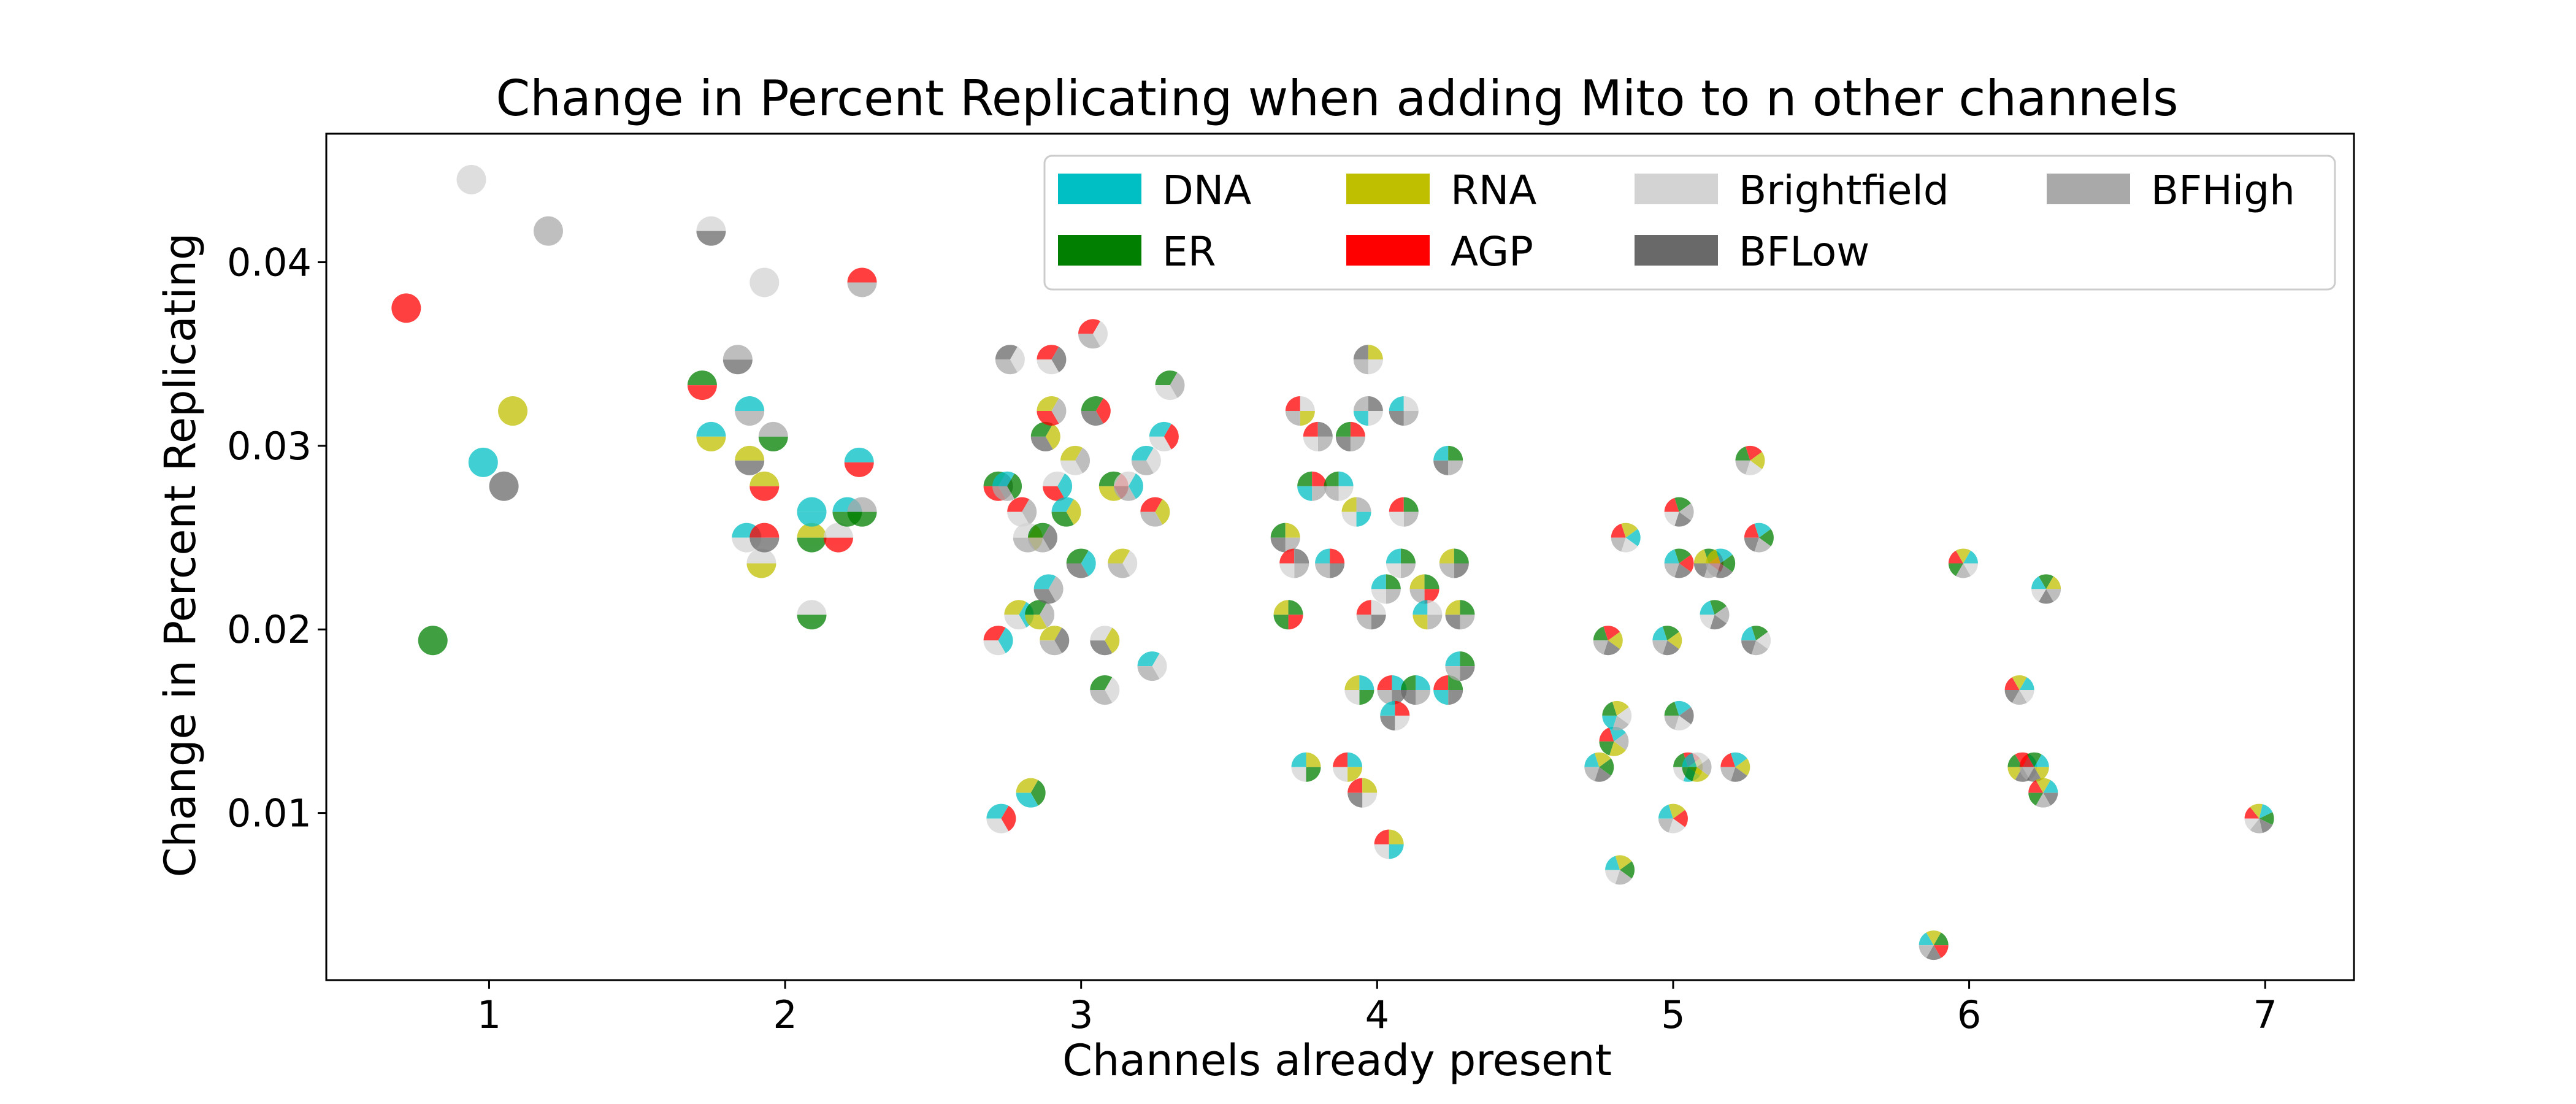  I want to click on legend-items: DNA RNA Brightfield BFHigh ER AGP BFLow, so click(1676, 221).